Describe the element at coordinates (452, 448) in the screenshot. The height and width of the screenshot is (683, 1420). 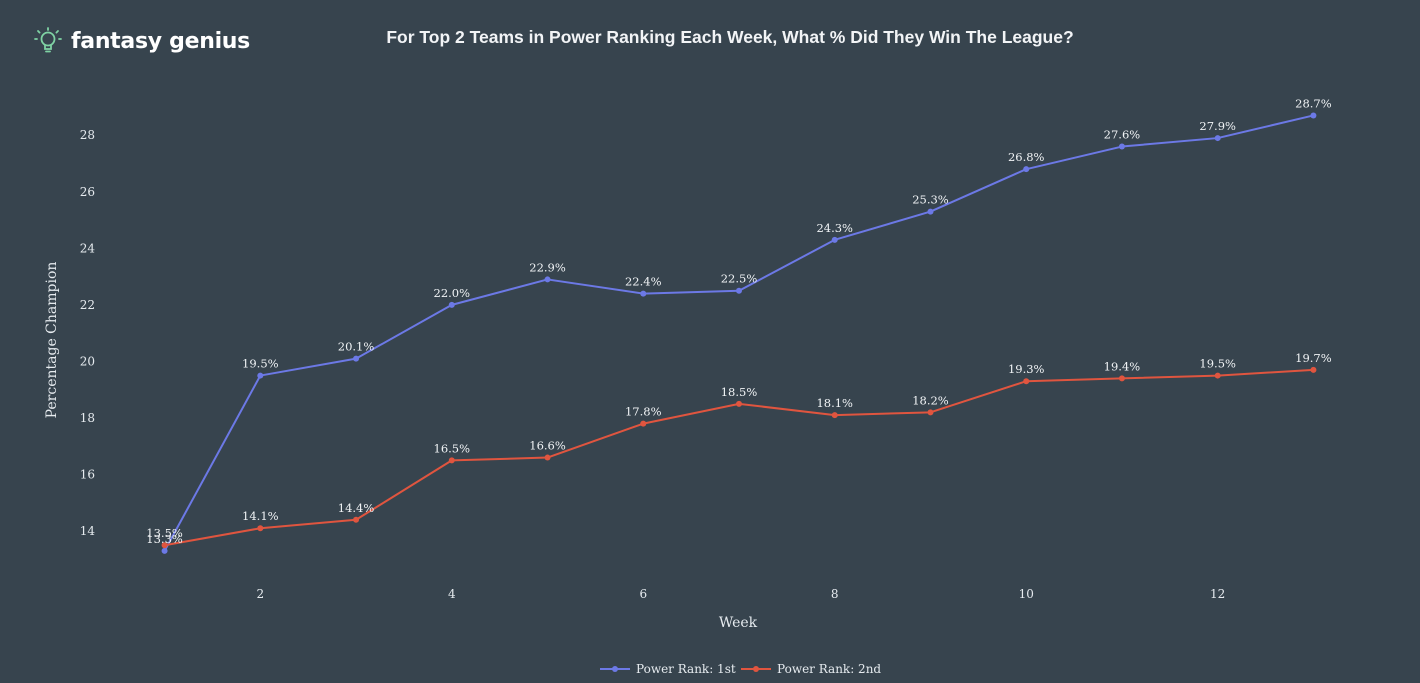
I see `data-label: 16.5%` at that location.